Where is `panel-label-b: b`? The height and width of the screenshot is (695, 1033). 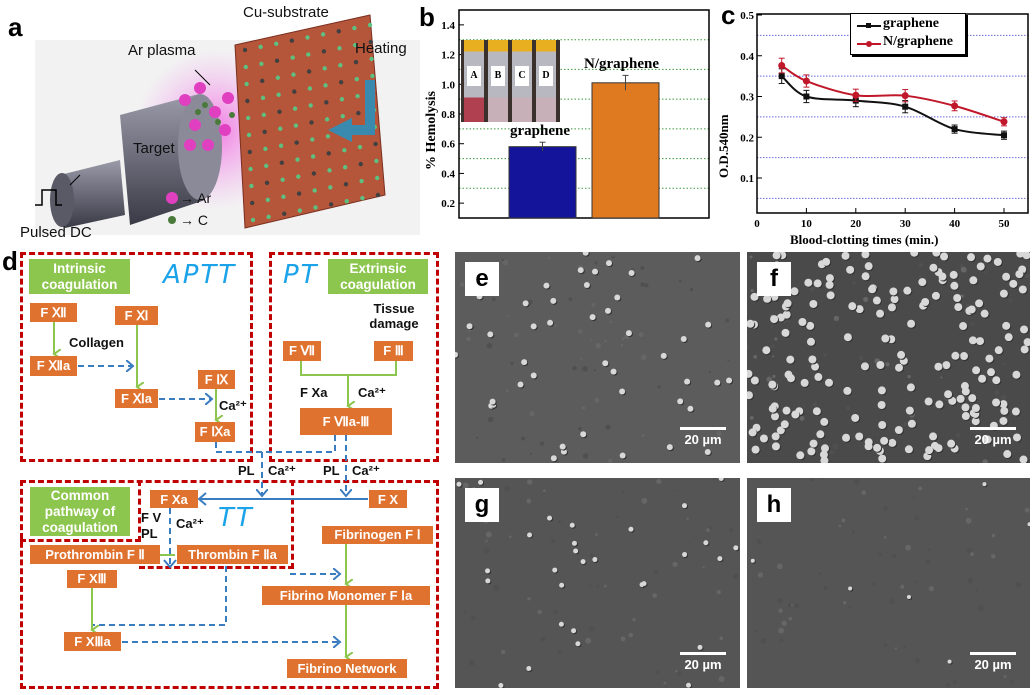 panel-label-b: b is located at coordinates (427, 17).